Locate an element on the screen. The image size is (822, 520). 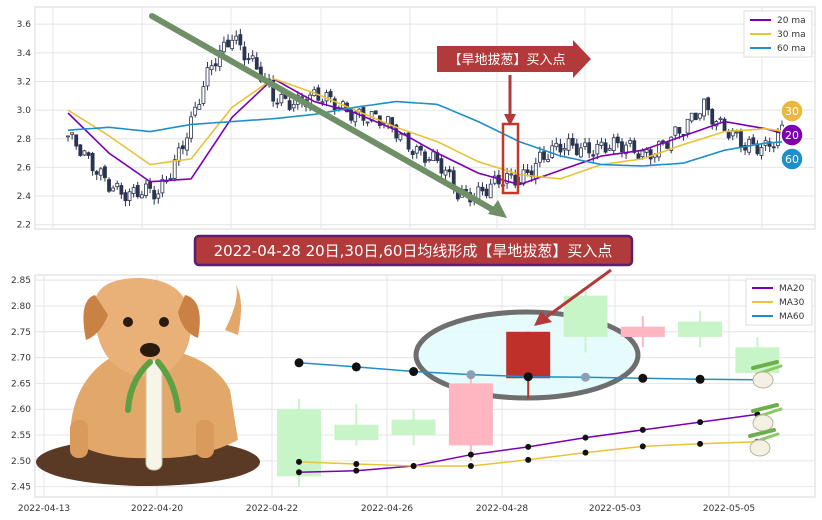
bottom-legend-label: MA30 is located at coordinates (792, 303).